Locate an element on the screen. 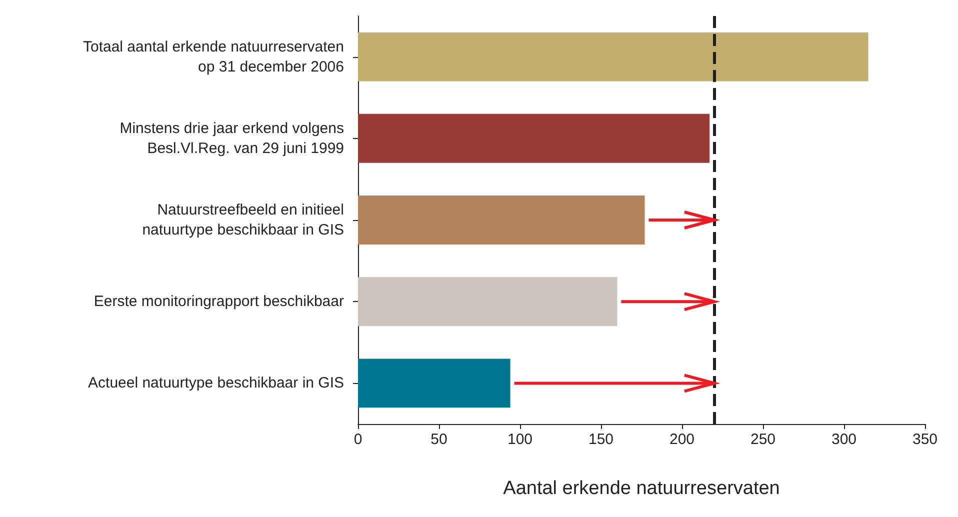 The image size is (958, 517). x-tick-label: 200 is located at coordinates (682, 439).